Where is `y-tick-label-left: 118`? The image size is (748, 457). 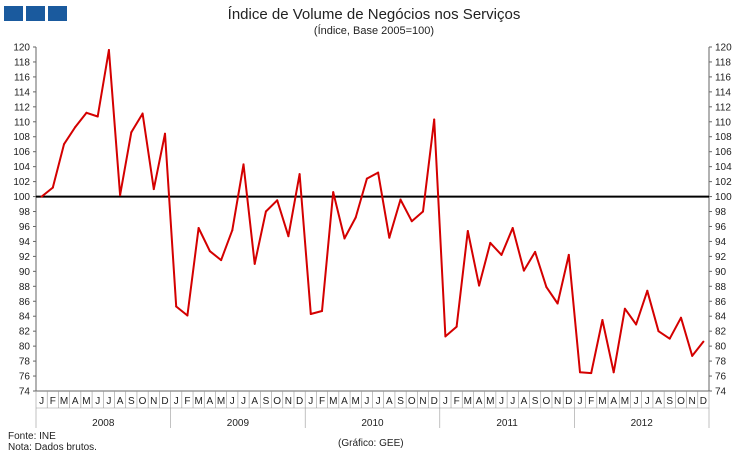
y-tick-label-left: 118 is located at coordinates (22, 62).